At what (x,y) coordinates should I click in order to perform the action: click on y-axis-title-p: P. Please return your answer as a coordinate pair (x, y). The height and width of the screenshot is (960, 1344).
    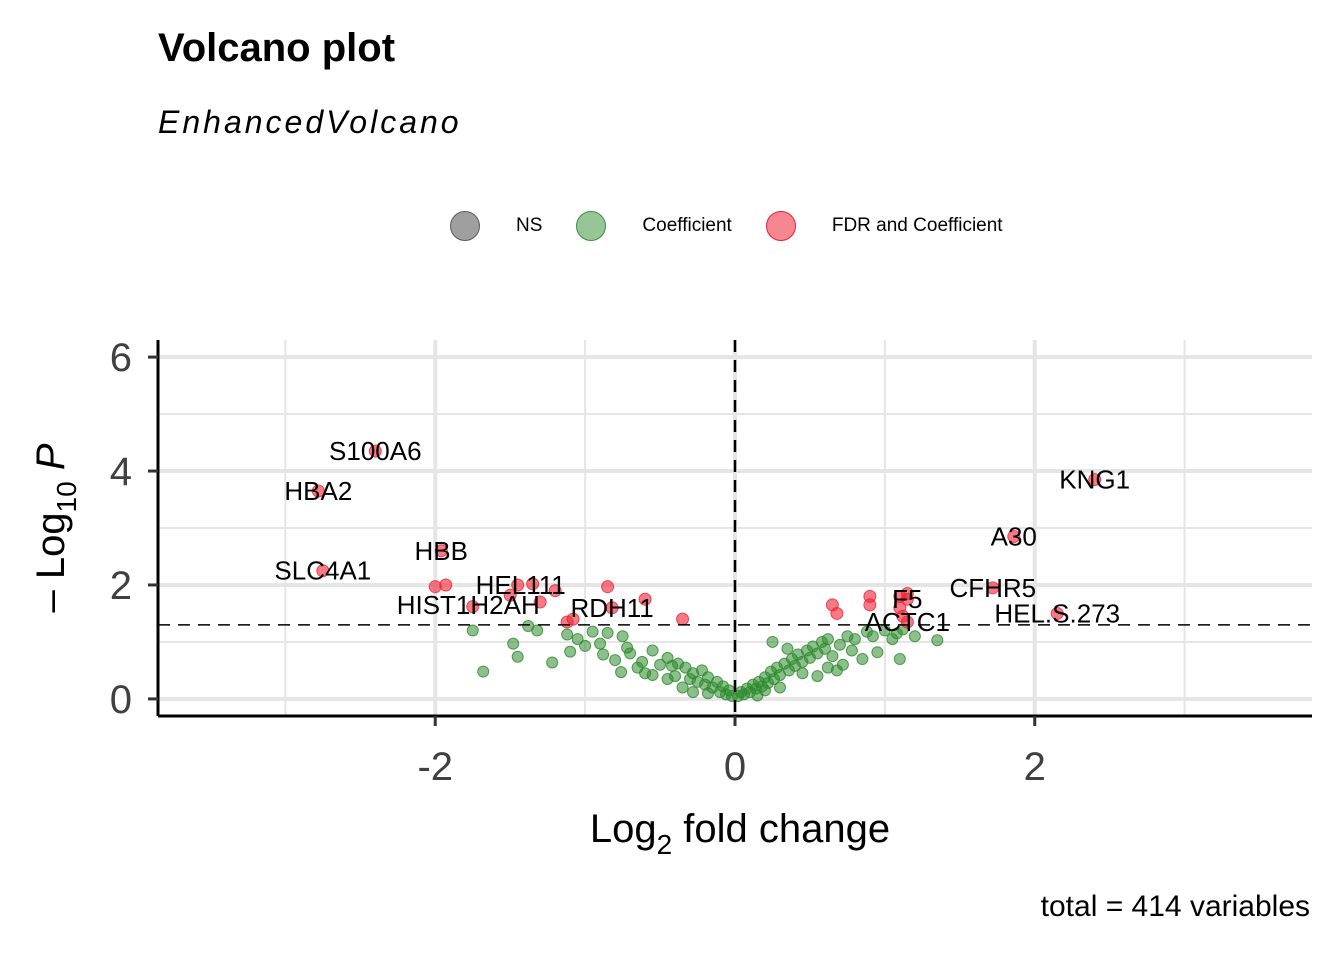
    Looking at the image, I should click on (51, 456).